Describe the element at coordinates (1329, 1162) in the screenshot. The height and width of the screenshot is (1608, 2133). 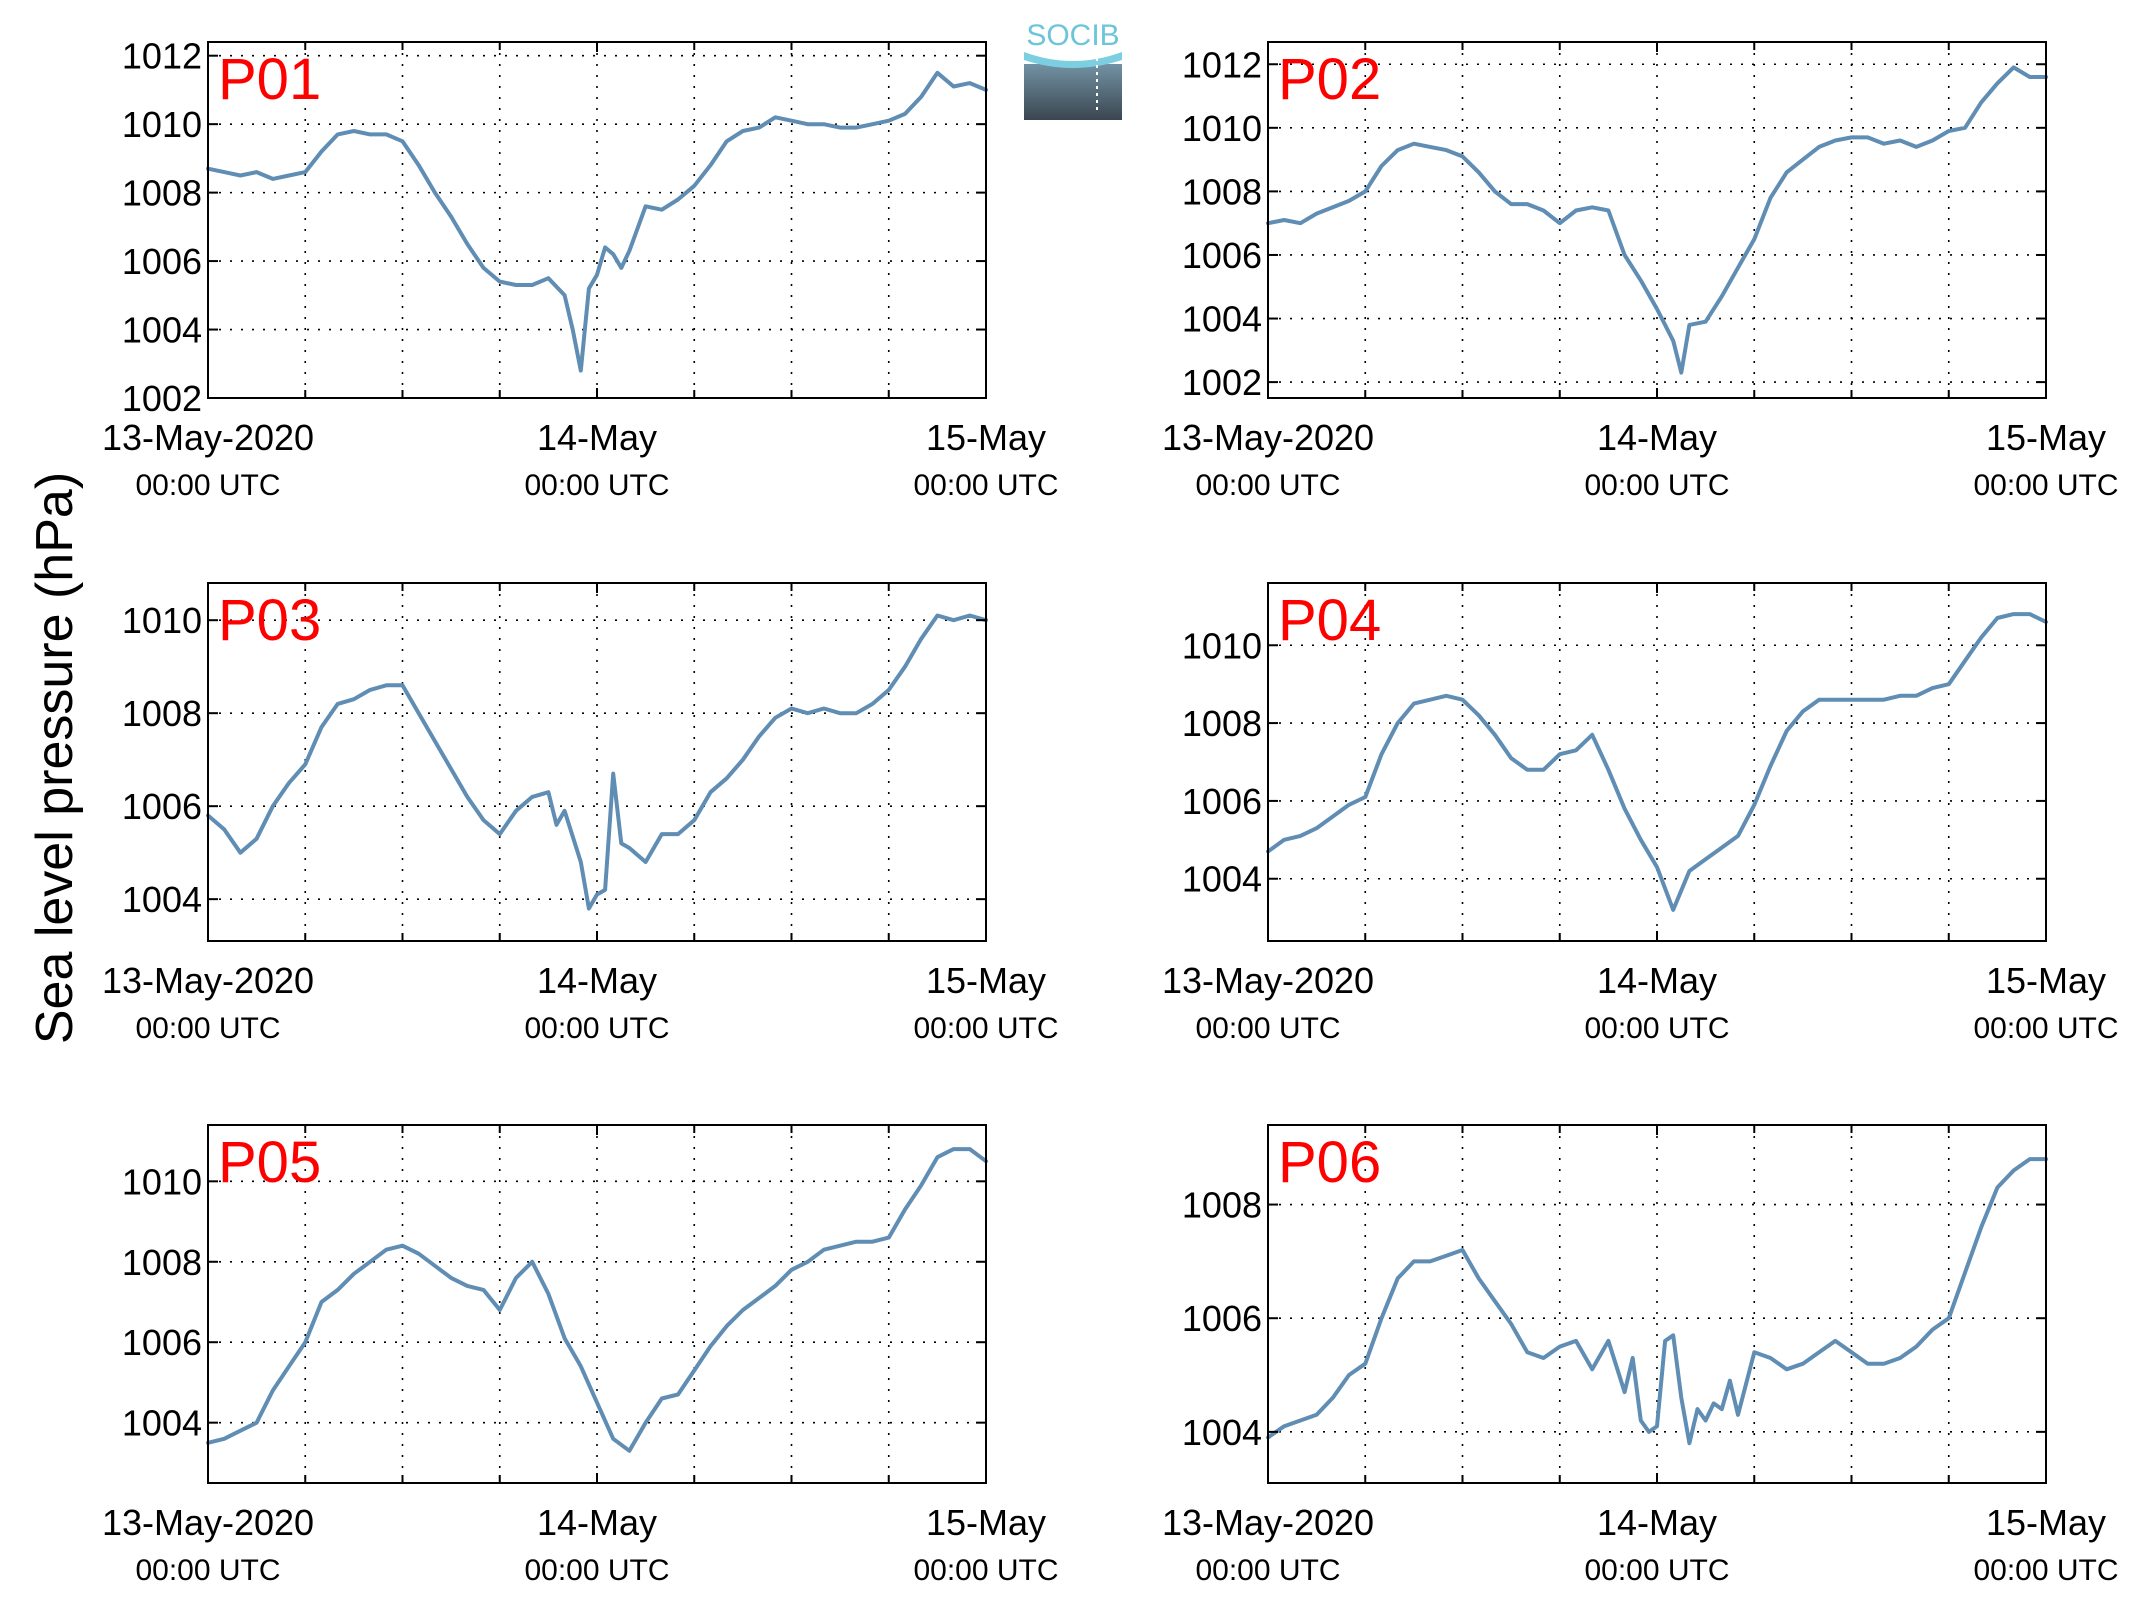
I see `panel-label: P06` at that location.